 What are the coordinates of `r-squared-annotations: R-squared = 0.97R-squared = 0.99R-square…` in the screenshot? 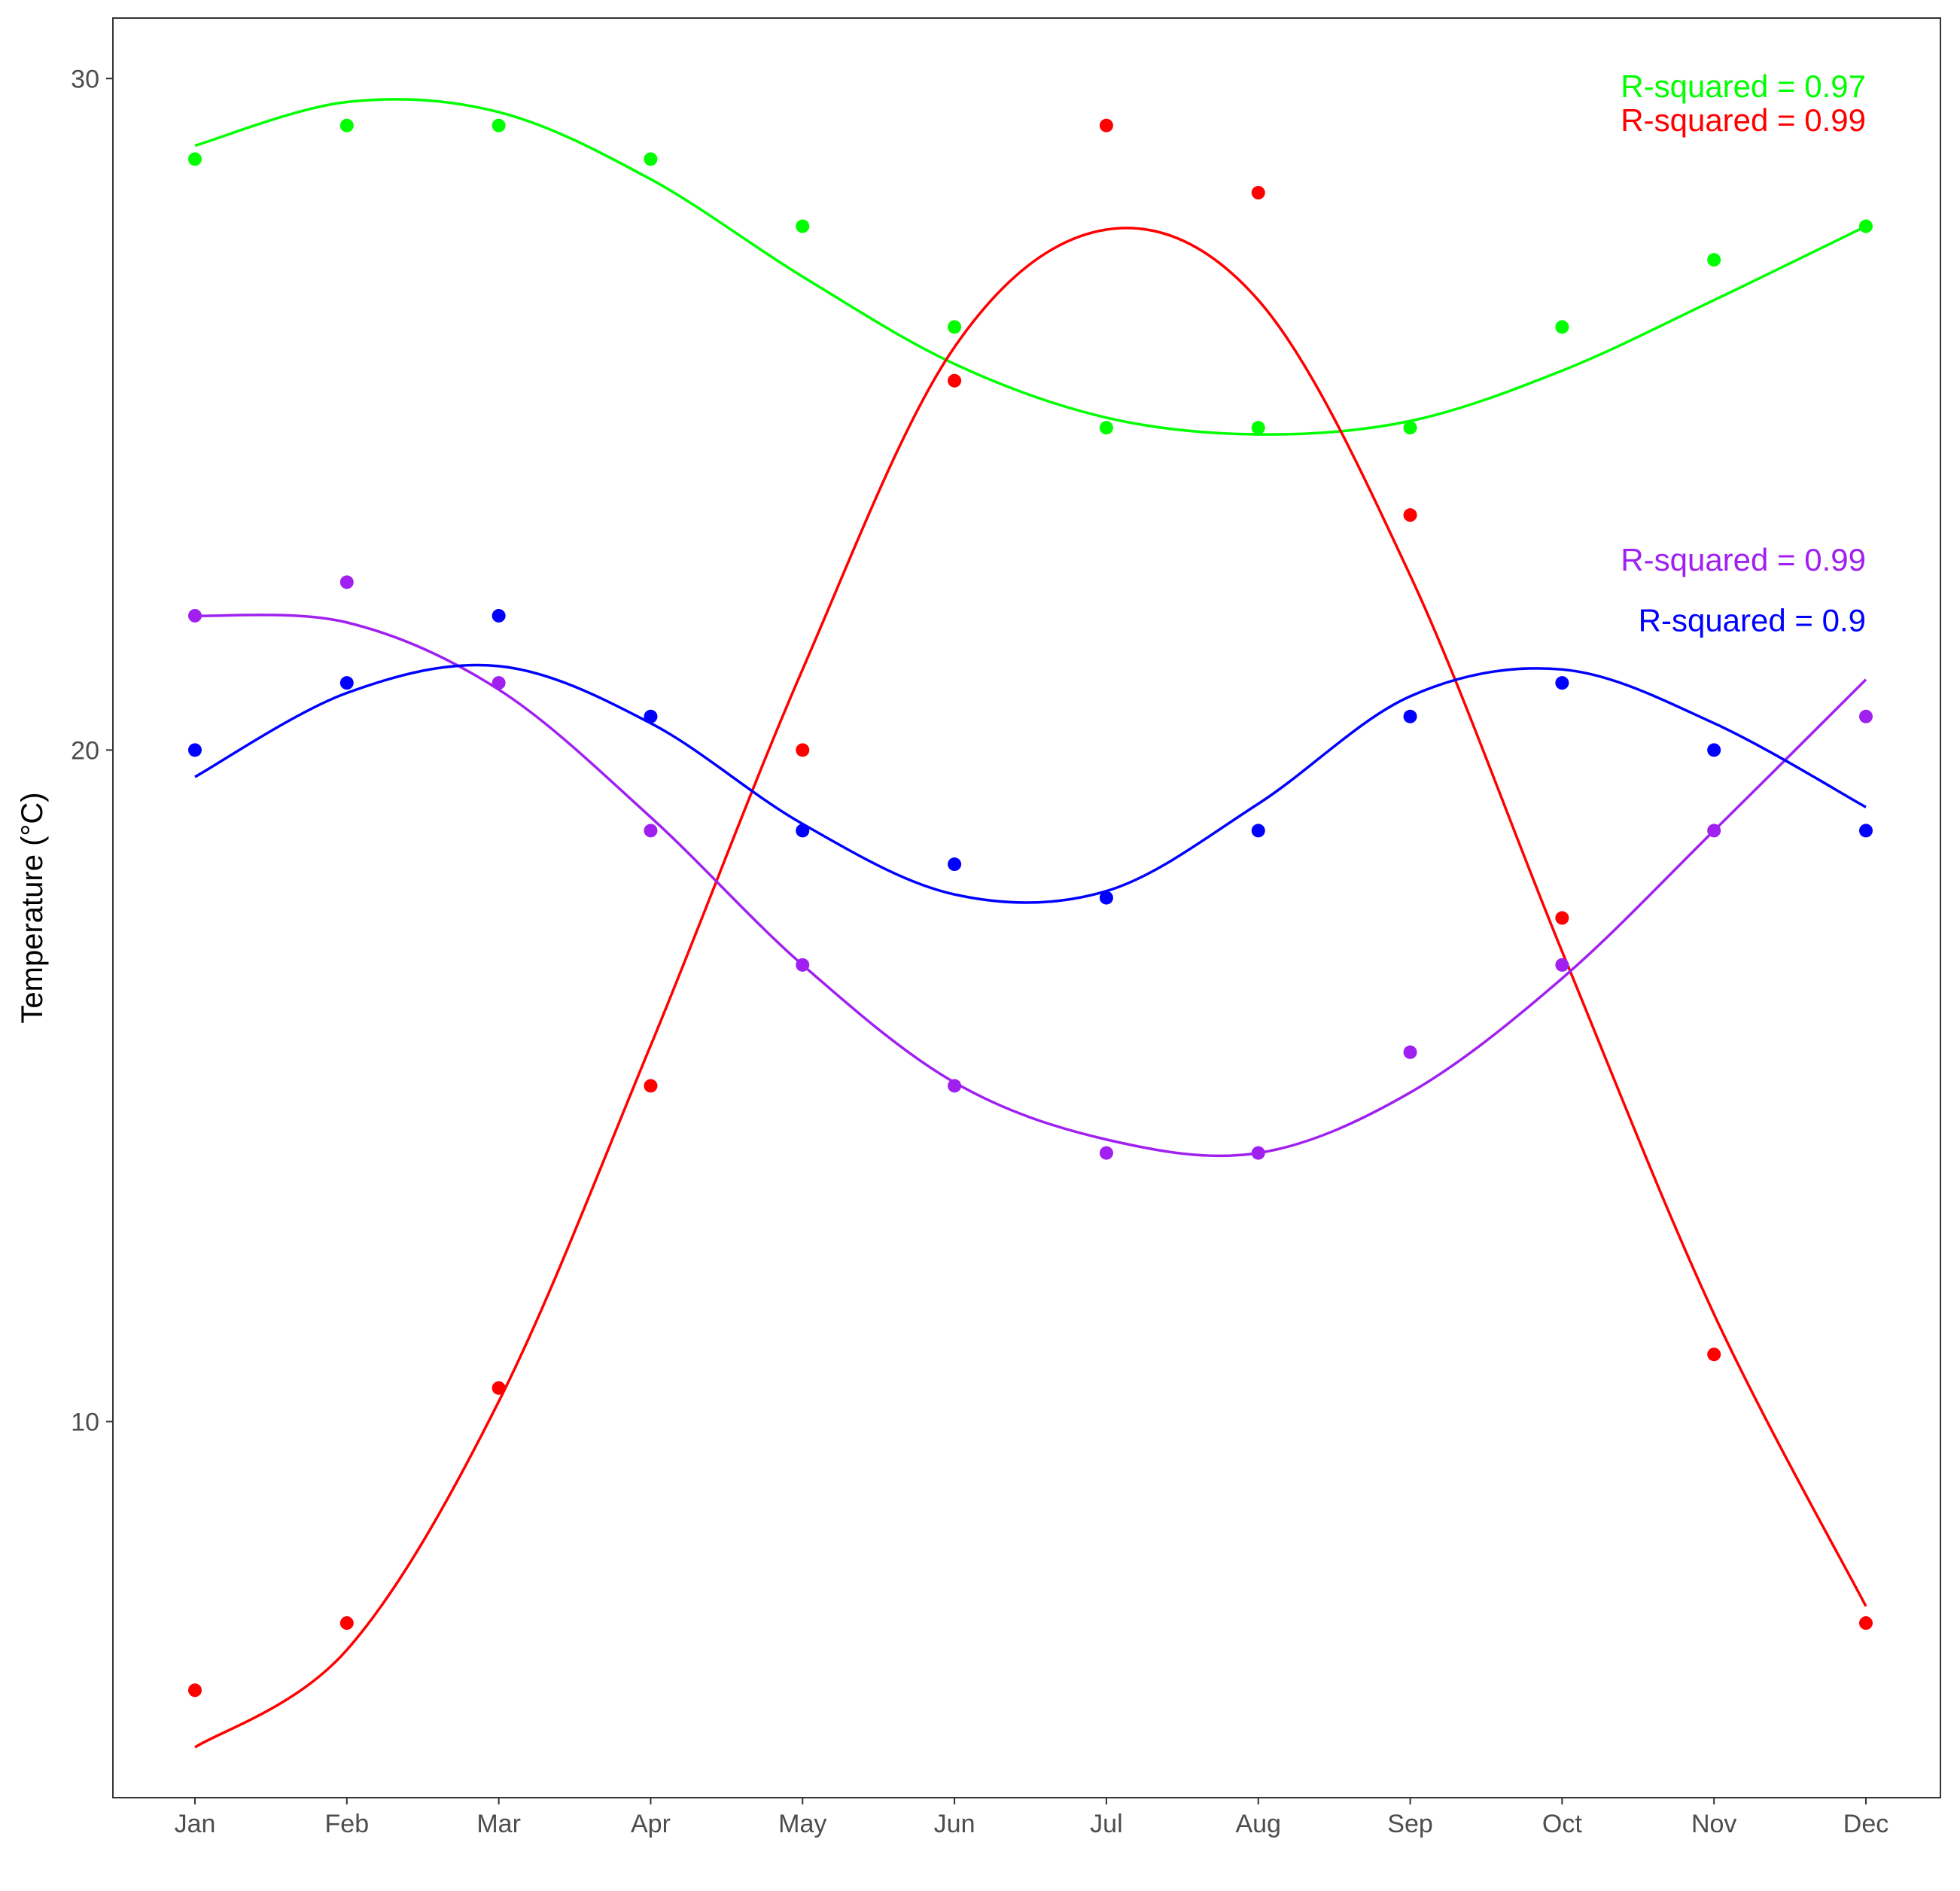 It's located at (1743, 353).